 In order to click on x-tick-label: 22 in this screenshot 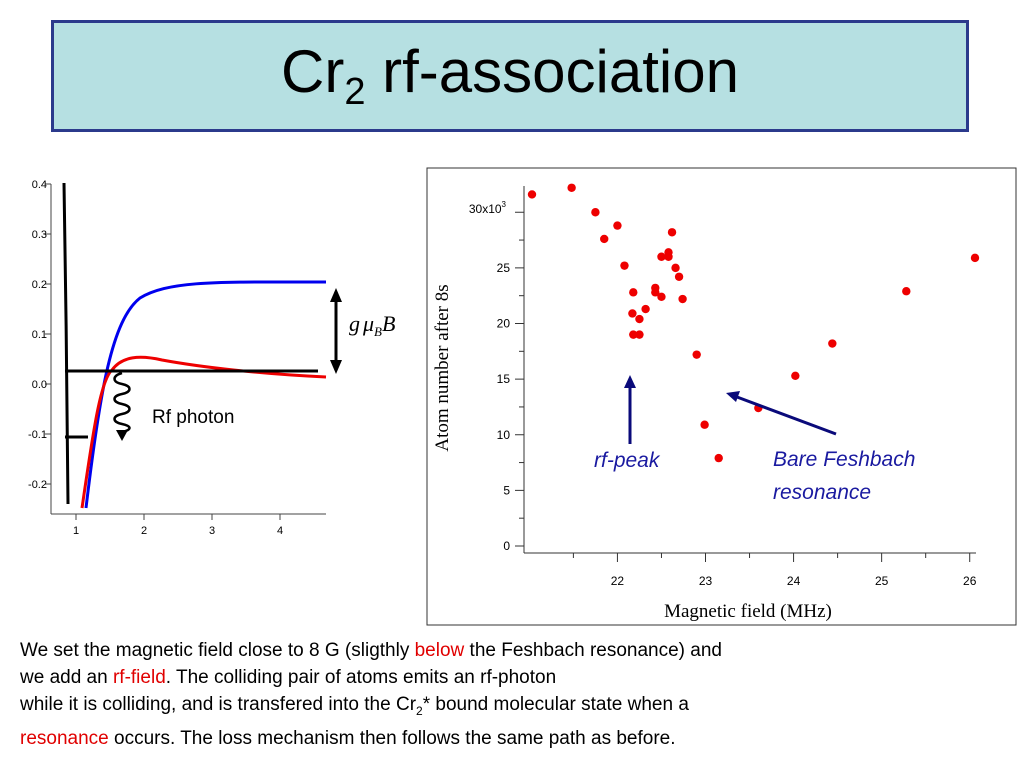, I will do `click(618, 581)`.